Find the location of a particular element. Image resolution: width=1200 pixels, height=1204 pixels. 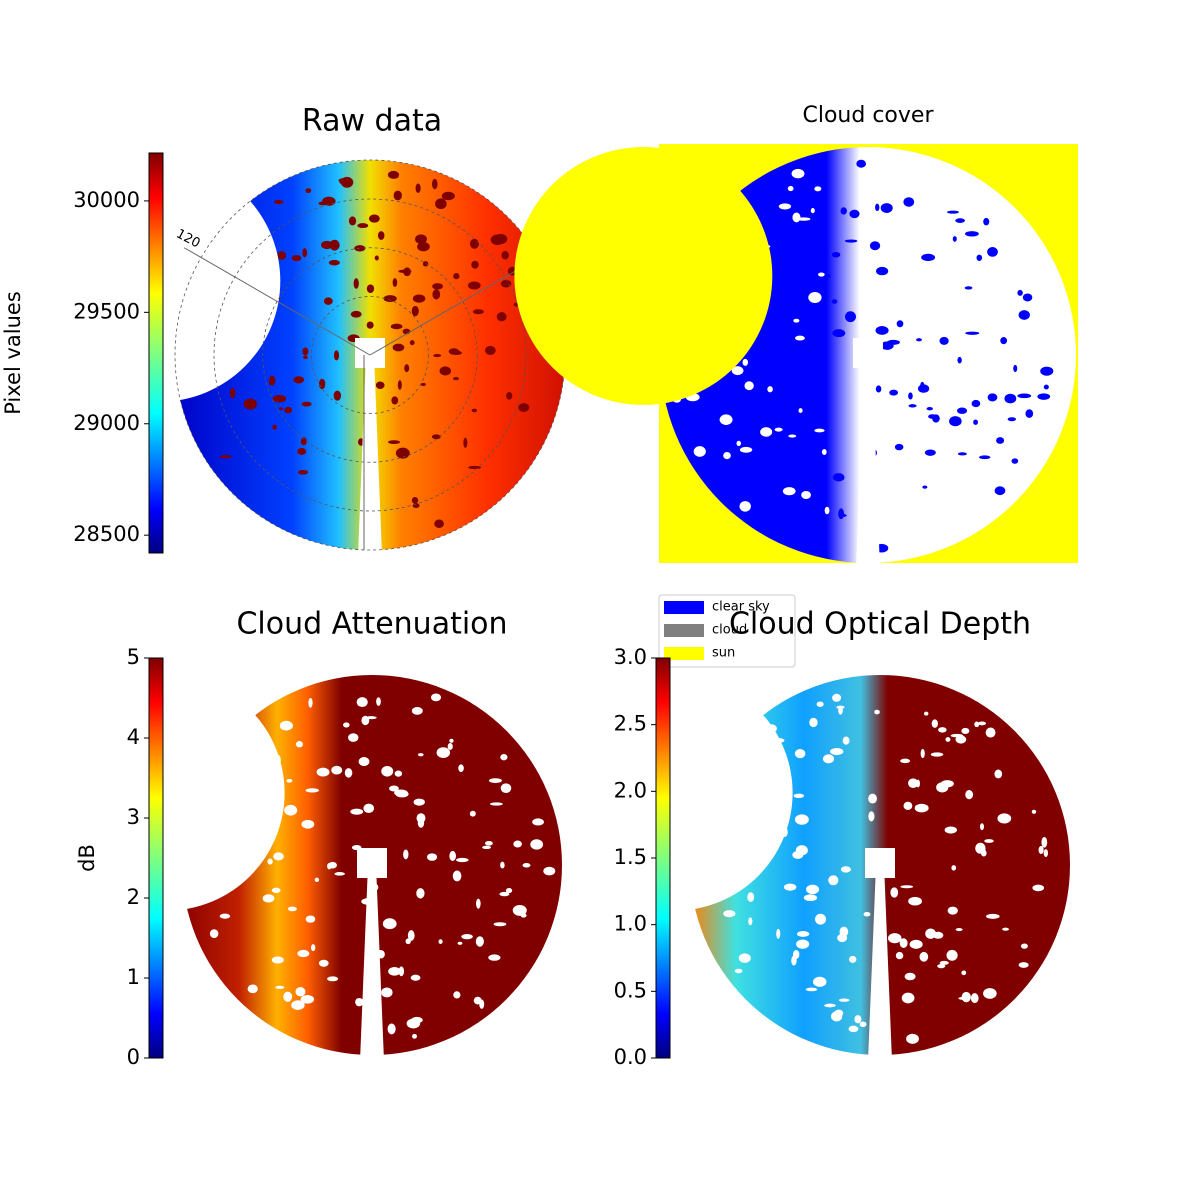

polar-axis is located at coordinates (277, 301).